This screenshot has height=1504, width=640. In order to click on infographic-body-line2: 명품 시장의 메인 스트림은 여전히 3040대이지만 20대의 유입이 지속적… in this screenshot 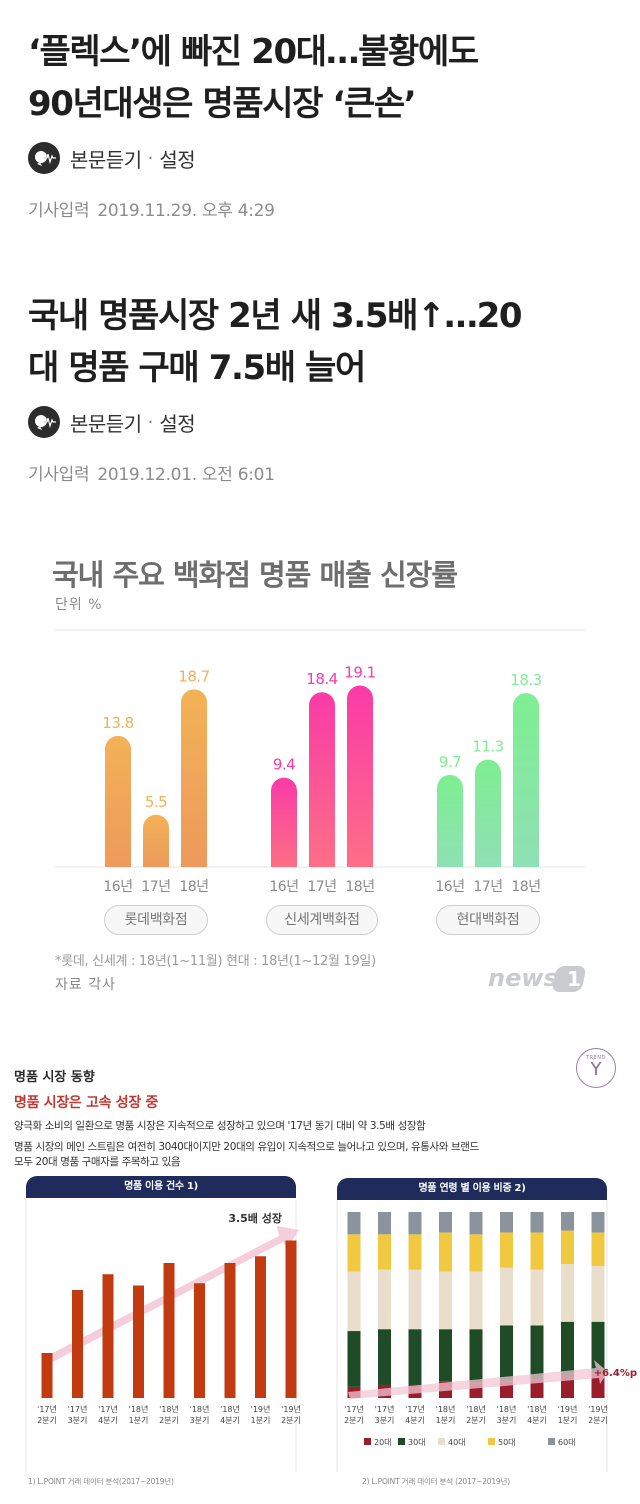, I will do `click(246, 1147)`.